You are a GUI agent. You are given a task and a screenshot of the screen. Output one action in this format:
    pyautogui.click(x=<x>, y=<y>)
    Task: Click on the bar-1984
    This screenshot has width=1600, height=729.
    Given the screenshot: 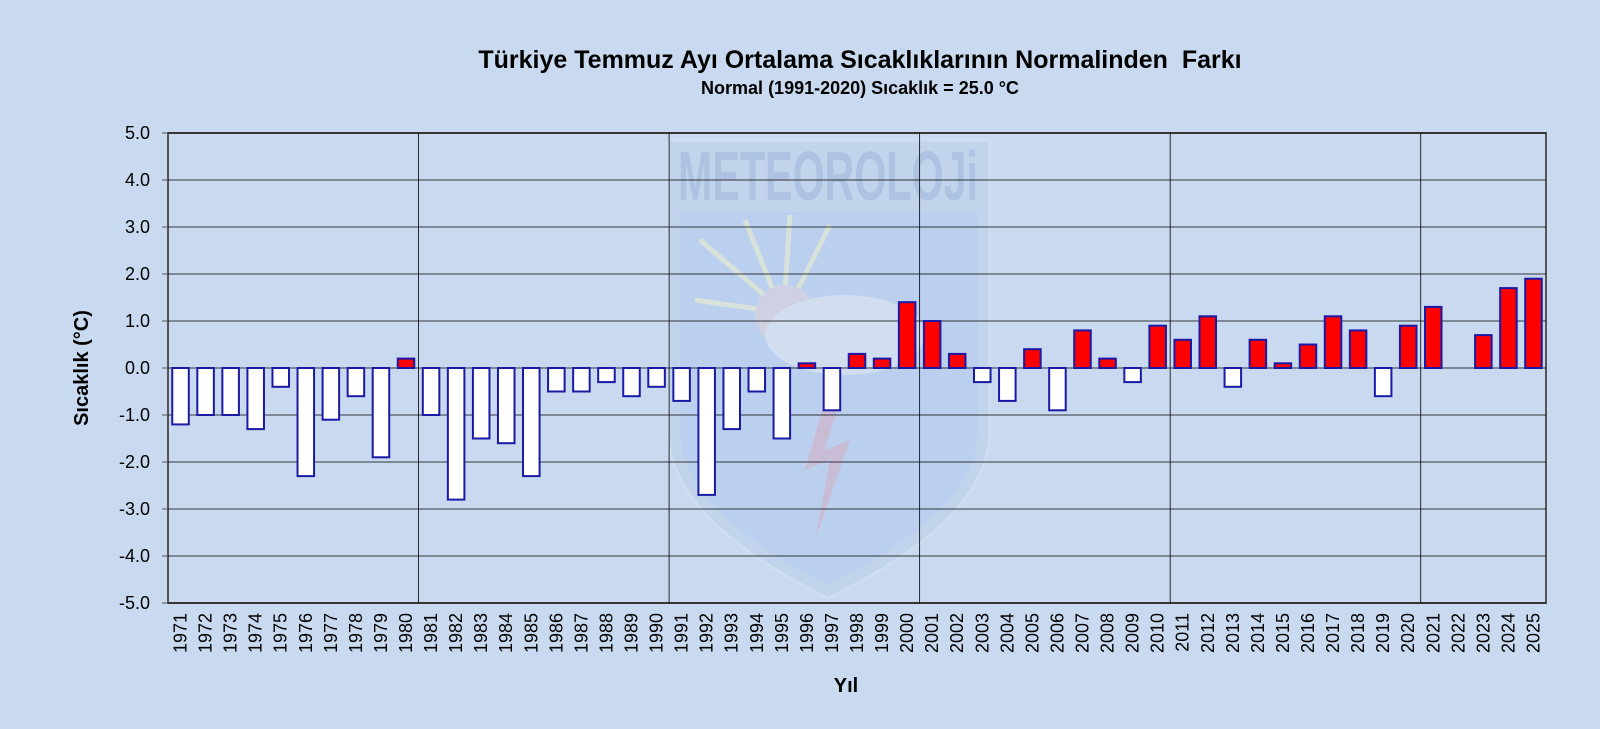 What is the action you would take?
    pyautogui.click(x=506, y=406)
    